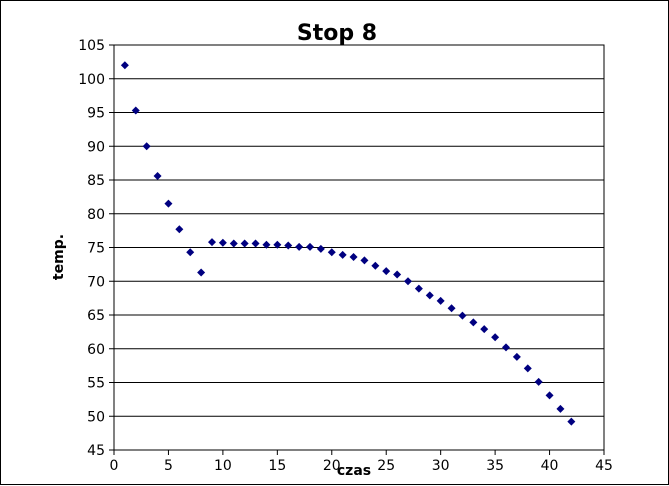 The height and width of the screenshot is (486, 669). I want to click on x-tick-label: 25, so click(386, 466).